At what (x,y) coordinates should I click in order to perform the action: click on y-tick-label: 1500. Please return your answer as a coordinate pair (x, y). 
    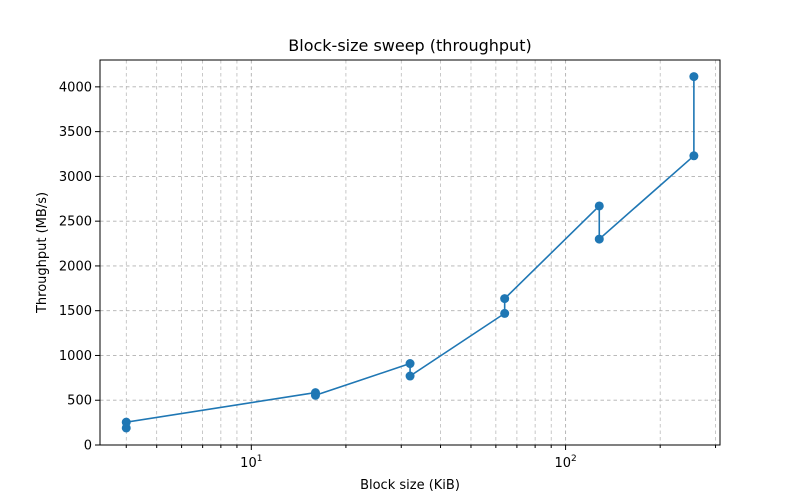
    Looking at the image, I should click on (75, 311).